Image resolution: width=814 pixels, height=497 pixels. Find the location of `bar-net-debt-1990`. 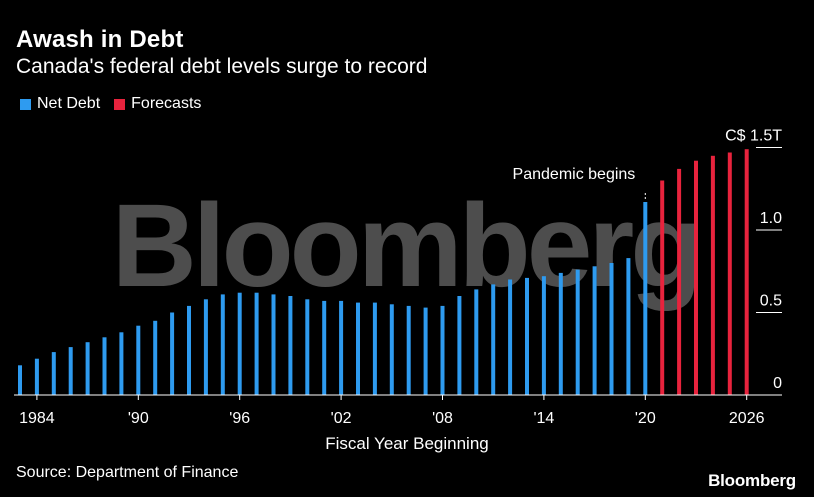

bar-net-debt-1990 is located at coordinates (138, 360).